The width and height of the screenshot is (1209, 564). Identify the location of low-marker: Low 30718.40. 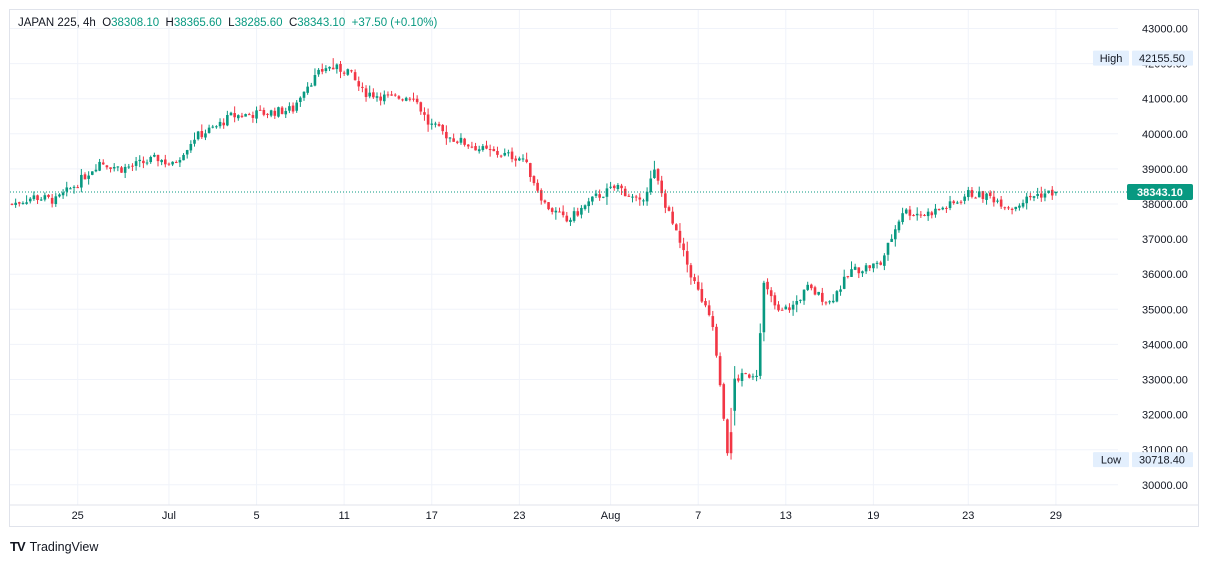
(1143, 460).